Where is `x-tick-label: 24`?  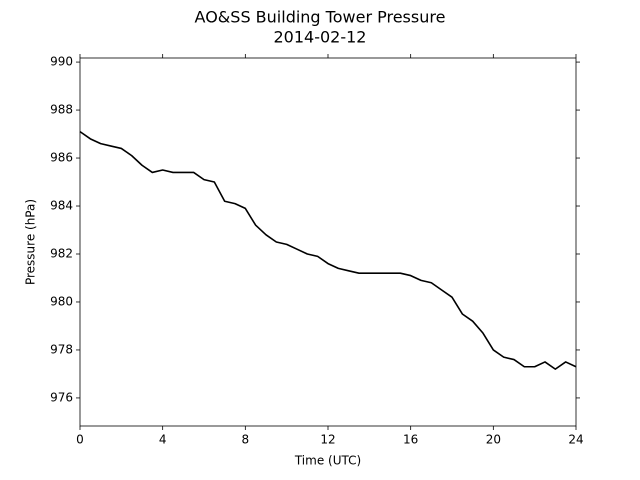 x-tick-label: 24 is located at coordinates (575, 440).